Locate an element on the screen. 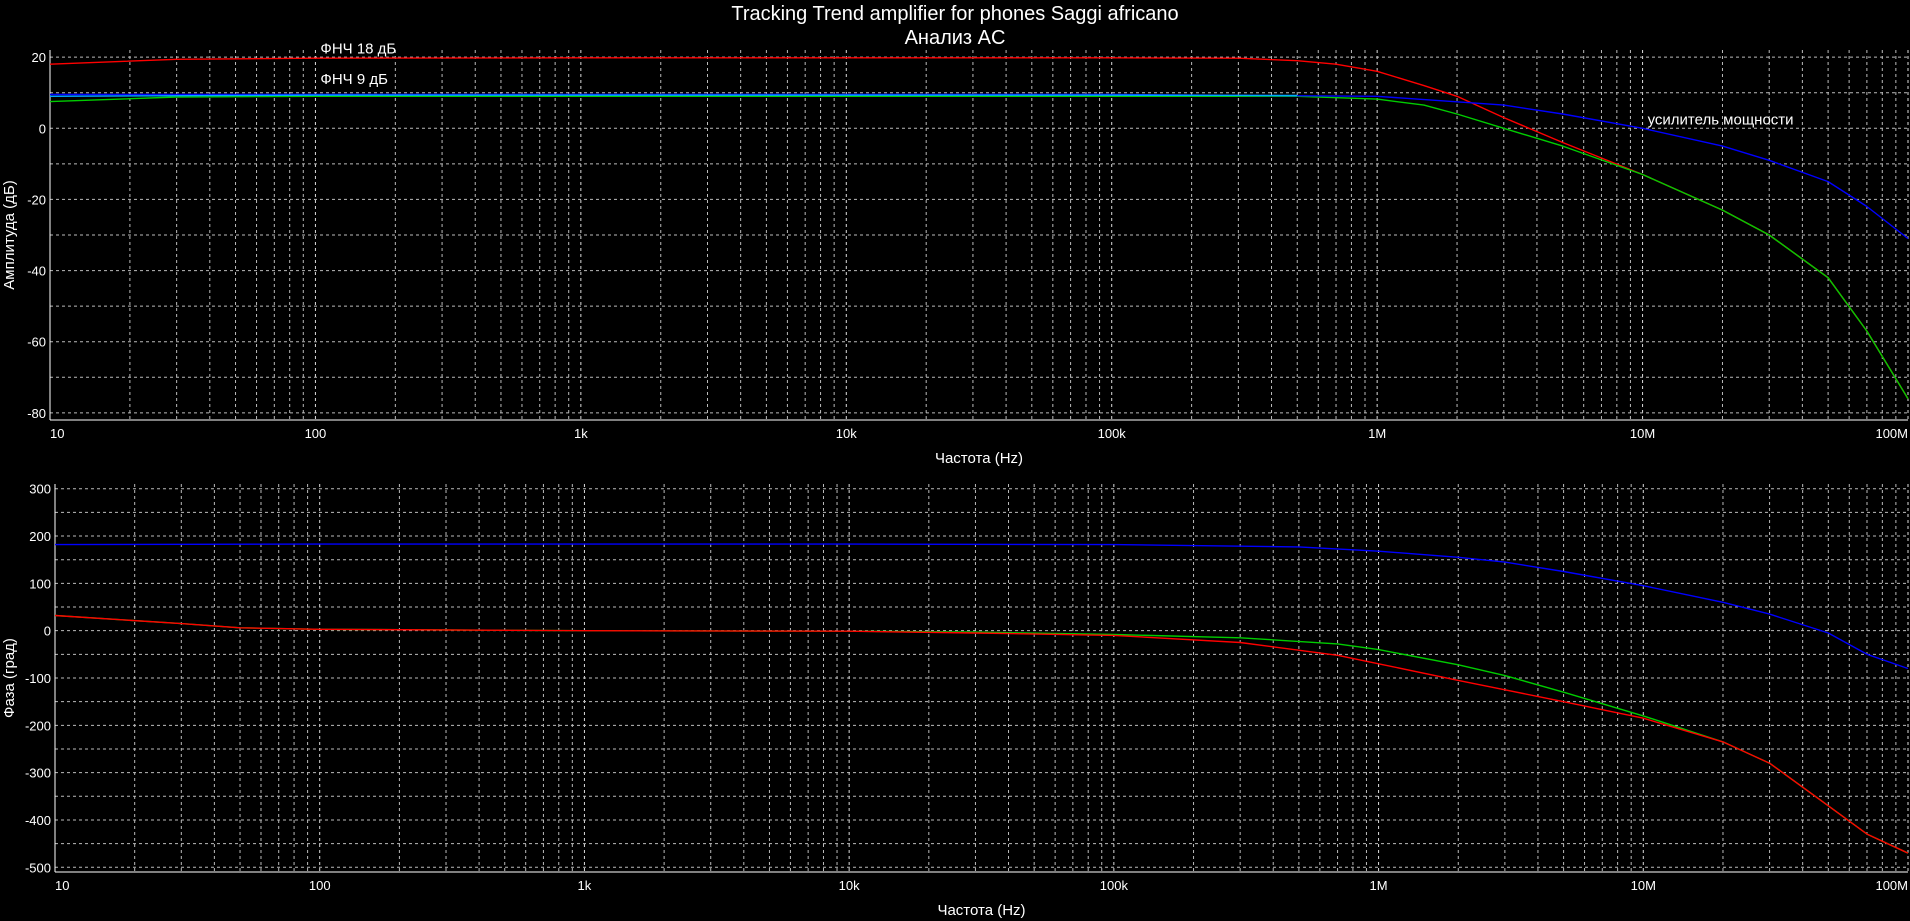 Image resolution: width=1910 pixels, height=921 pixels. annotation-label: ФНЧ 9 дБ is located at coordinates (354, 79).